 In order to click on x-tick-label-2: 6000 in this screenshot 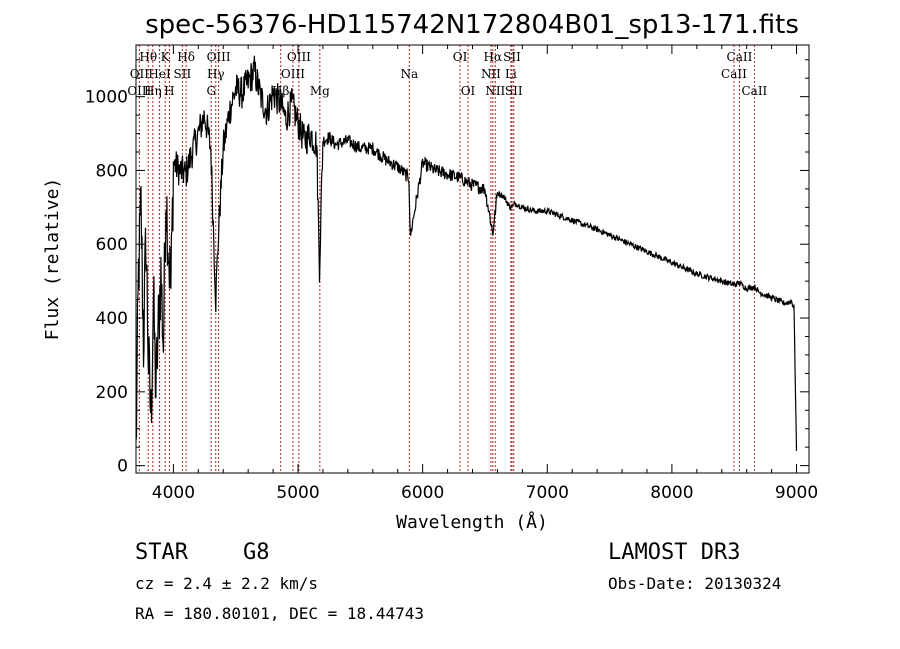, I will do `click(422, 493)`.